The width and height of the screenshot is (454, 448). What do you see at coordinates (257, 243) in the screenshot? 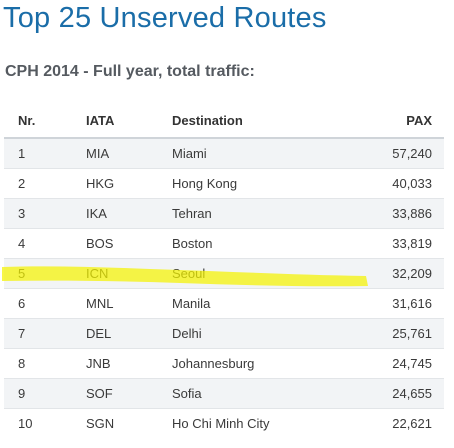
I see `cell-destination: Boston` at bounding box center [257, 243].